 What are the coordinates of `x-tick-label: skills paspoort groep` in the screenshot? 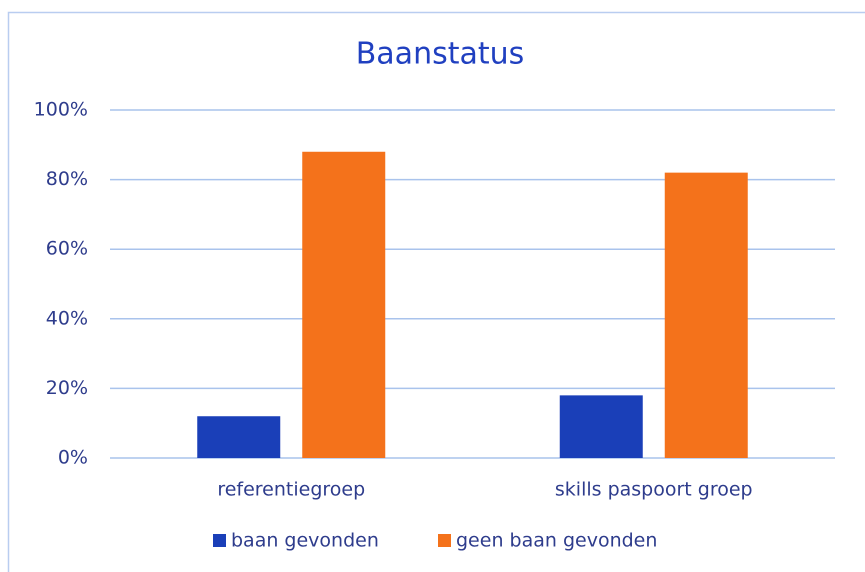 It's located at (654, 490).